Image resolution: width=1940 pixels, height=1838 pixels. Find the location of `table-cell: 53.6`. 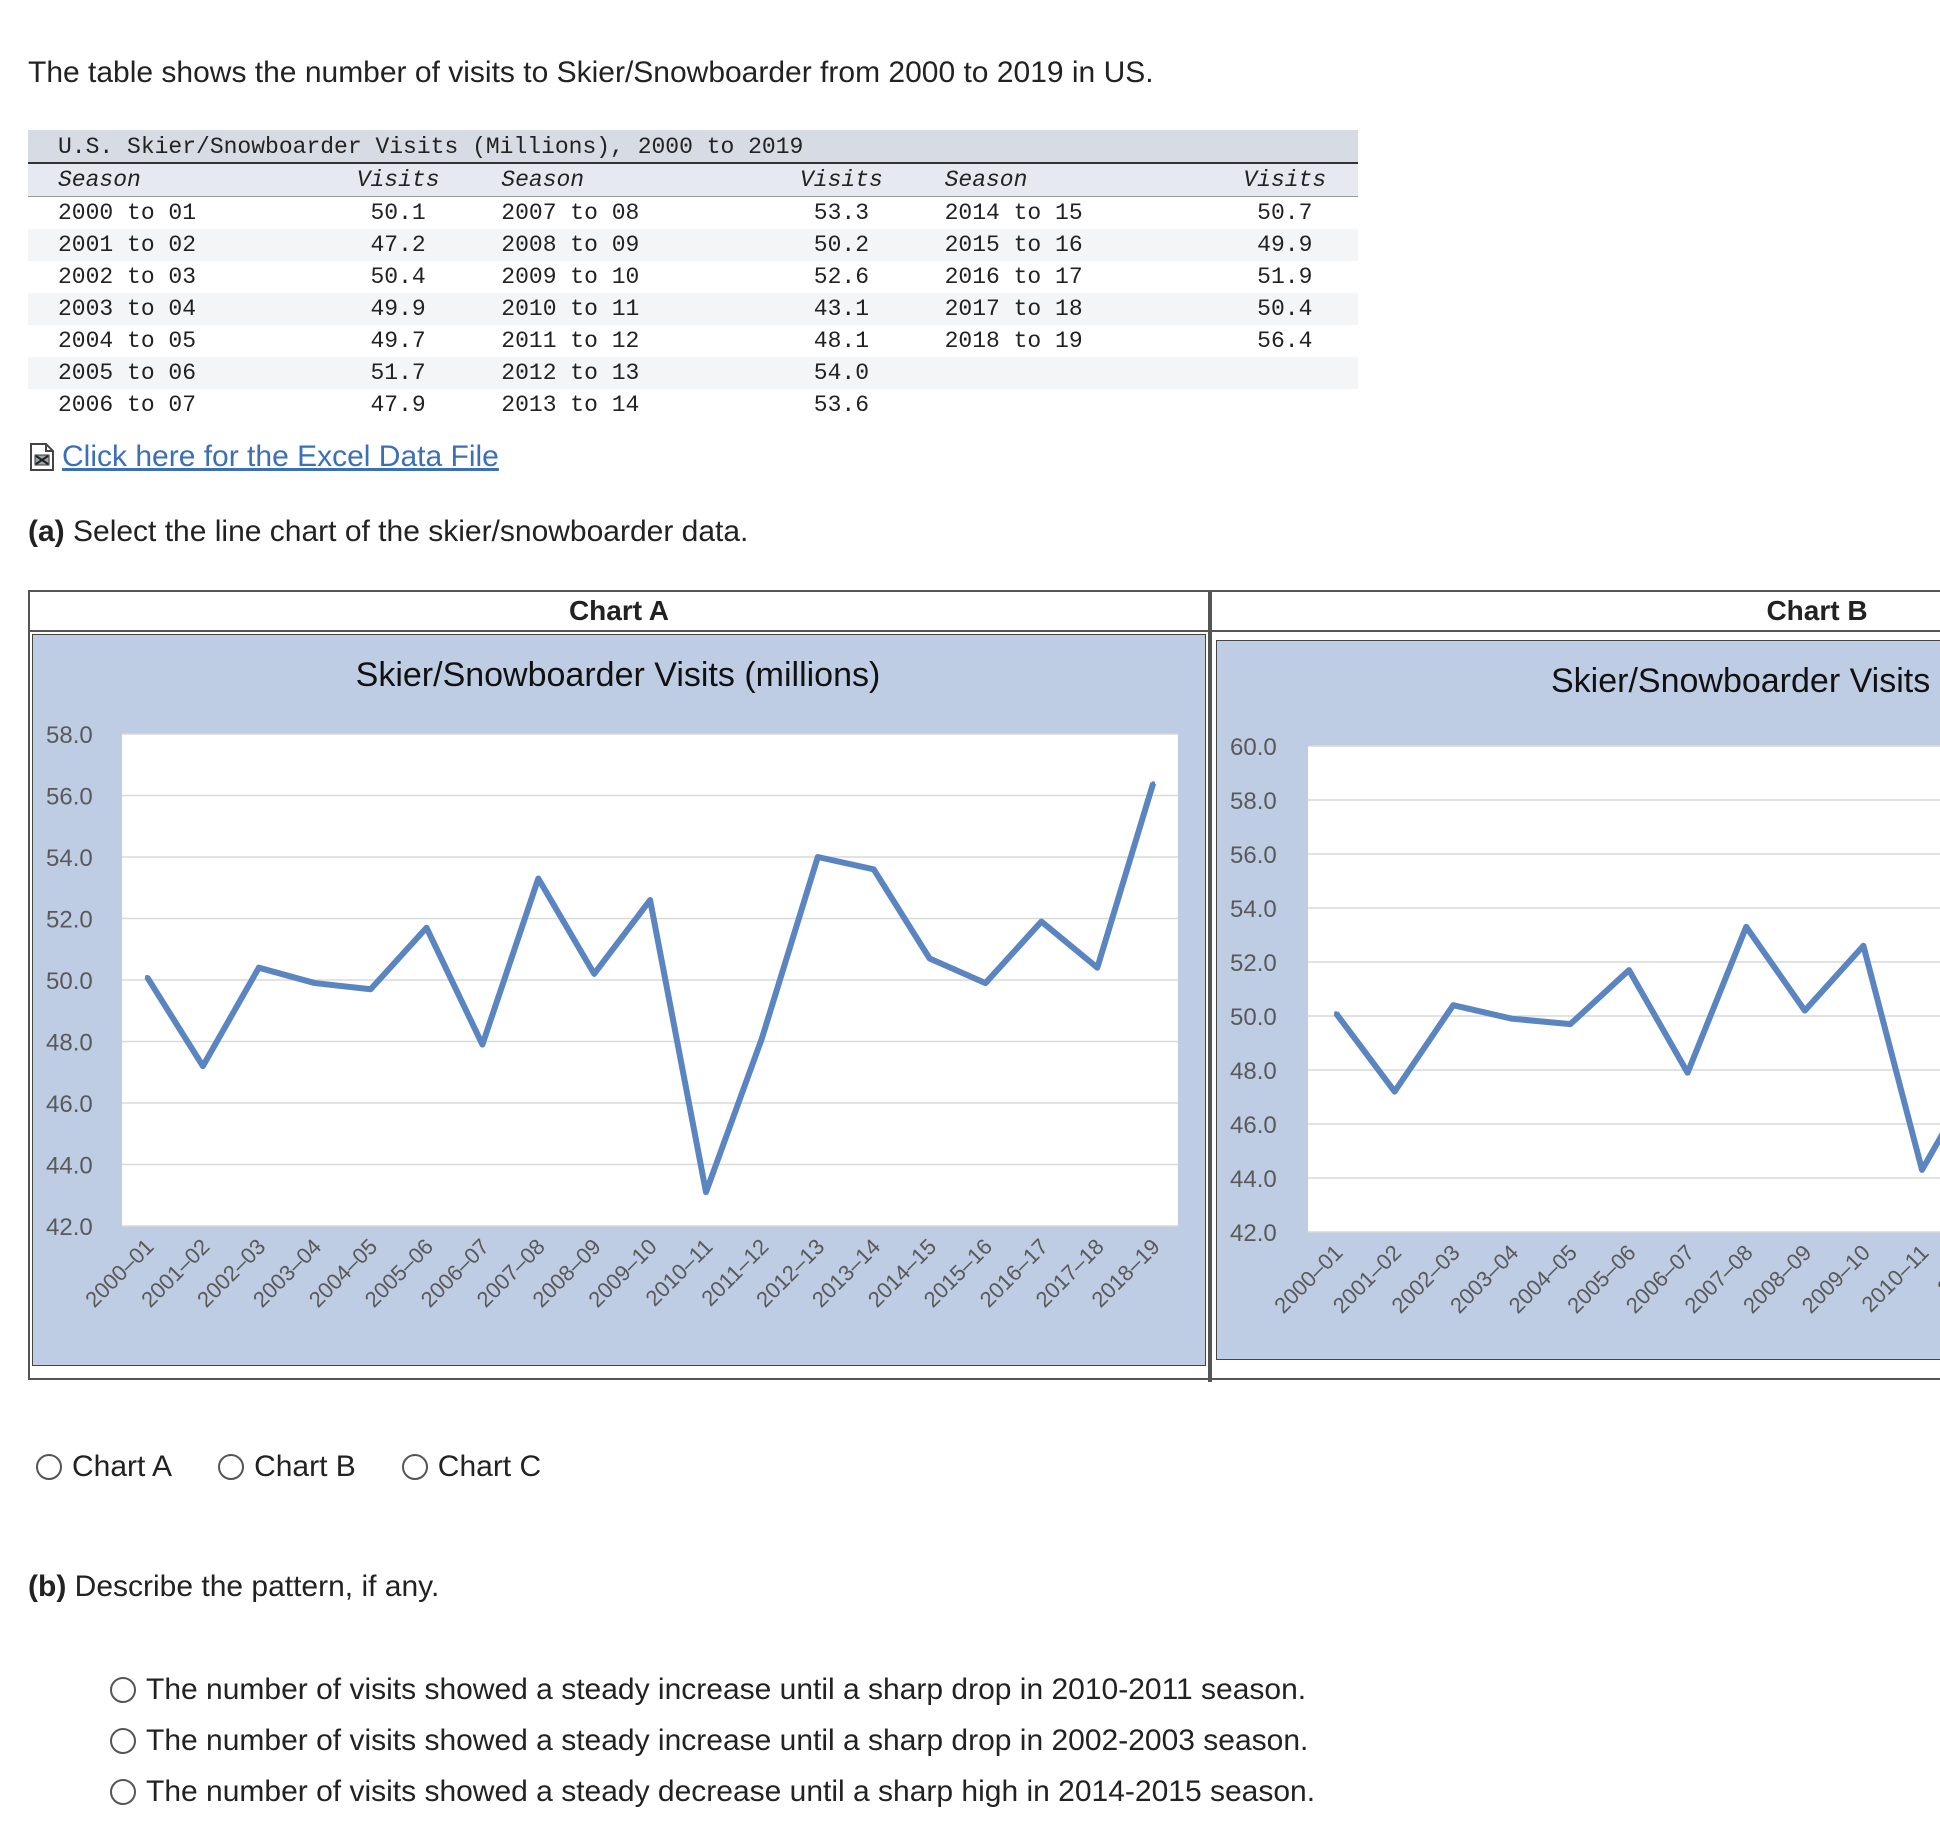

table-cell: 53.6 is located at coordinates (841, 405).